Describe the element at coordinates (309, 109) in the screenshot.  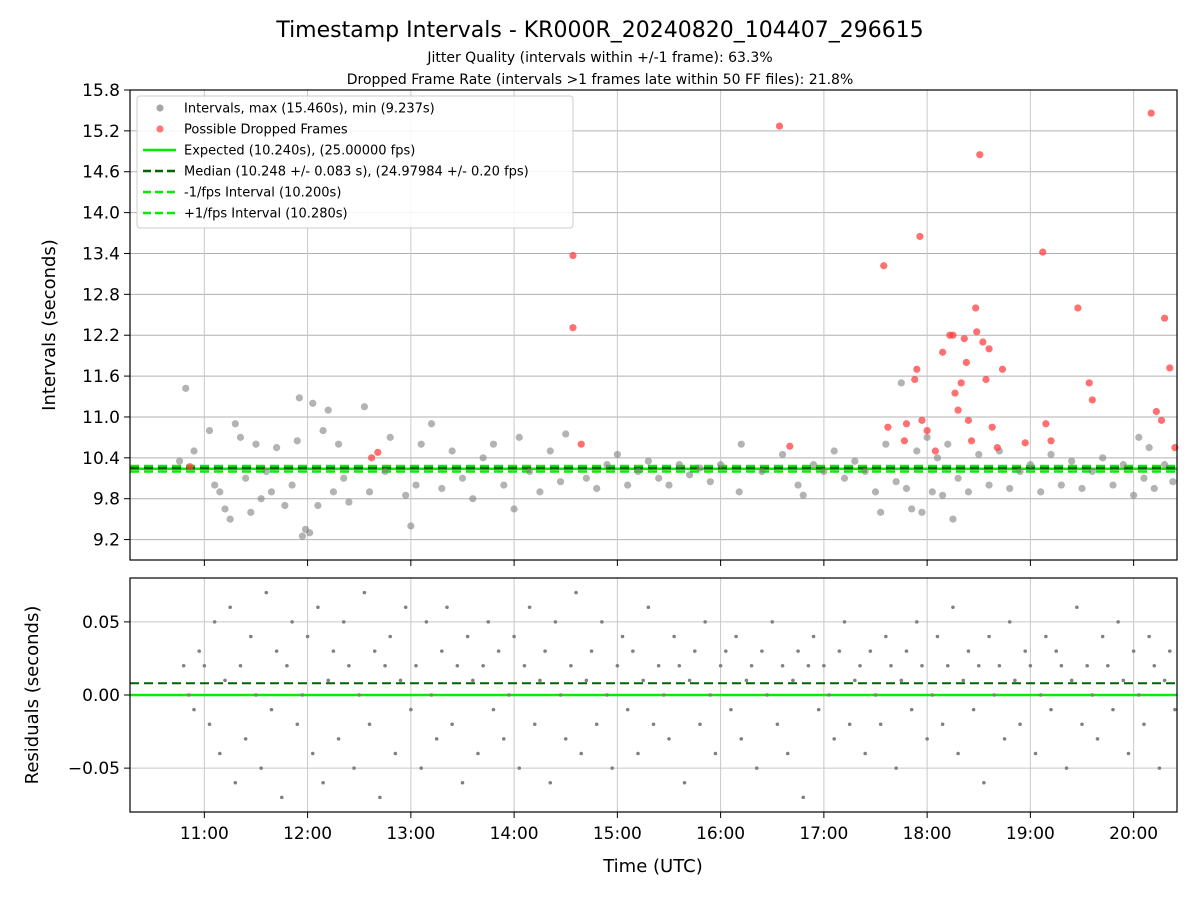
I see `legend-label: Intervals, max (15.460s), min (9.237s)` at that location.